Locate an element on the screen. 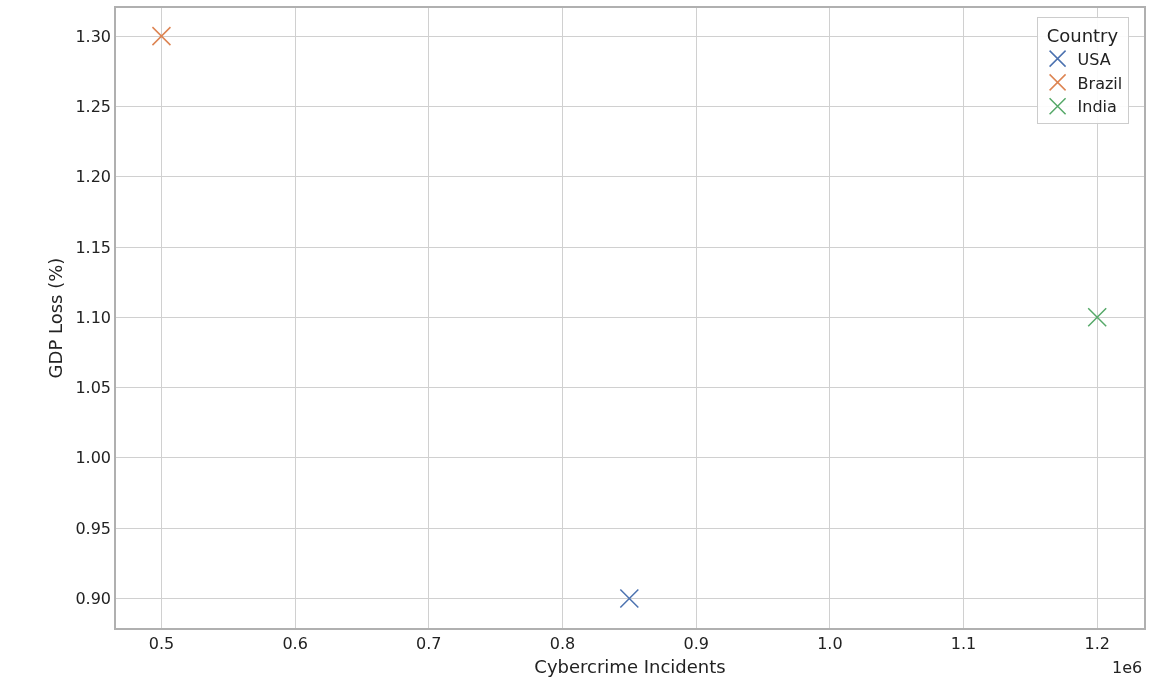 This screenshot has height=695, width=1156. x-axis-title: Cybercrime Incidents is located at coordinates (630, 666).